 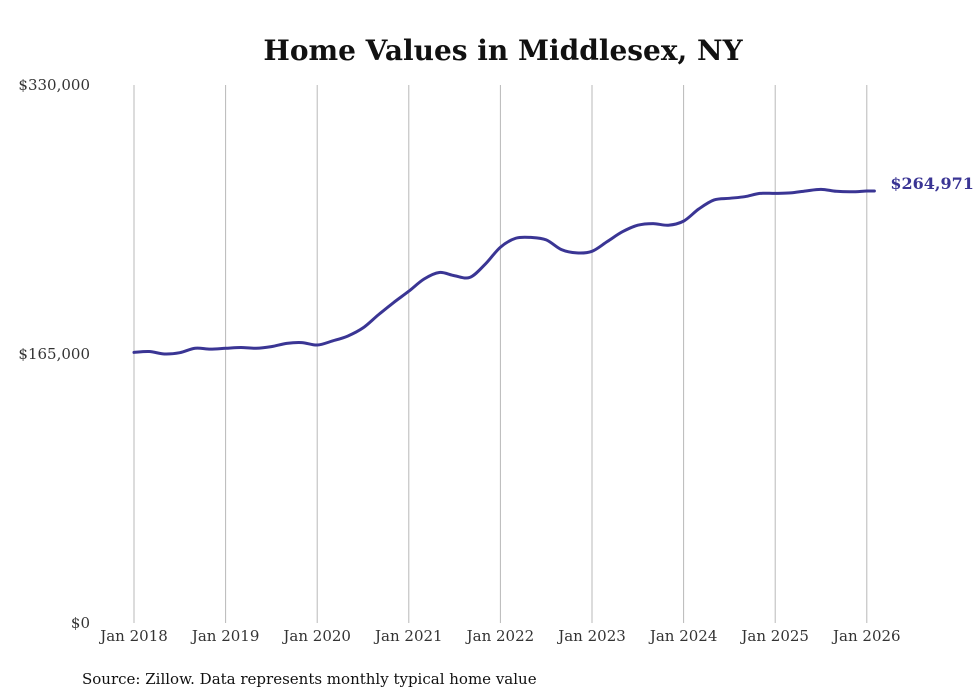 What do you see at coordinates (408, 636) in the screenshot?
I see `x-tick-label-2021: Jan 2021` at bounding box center [408, 636].